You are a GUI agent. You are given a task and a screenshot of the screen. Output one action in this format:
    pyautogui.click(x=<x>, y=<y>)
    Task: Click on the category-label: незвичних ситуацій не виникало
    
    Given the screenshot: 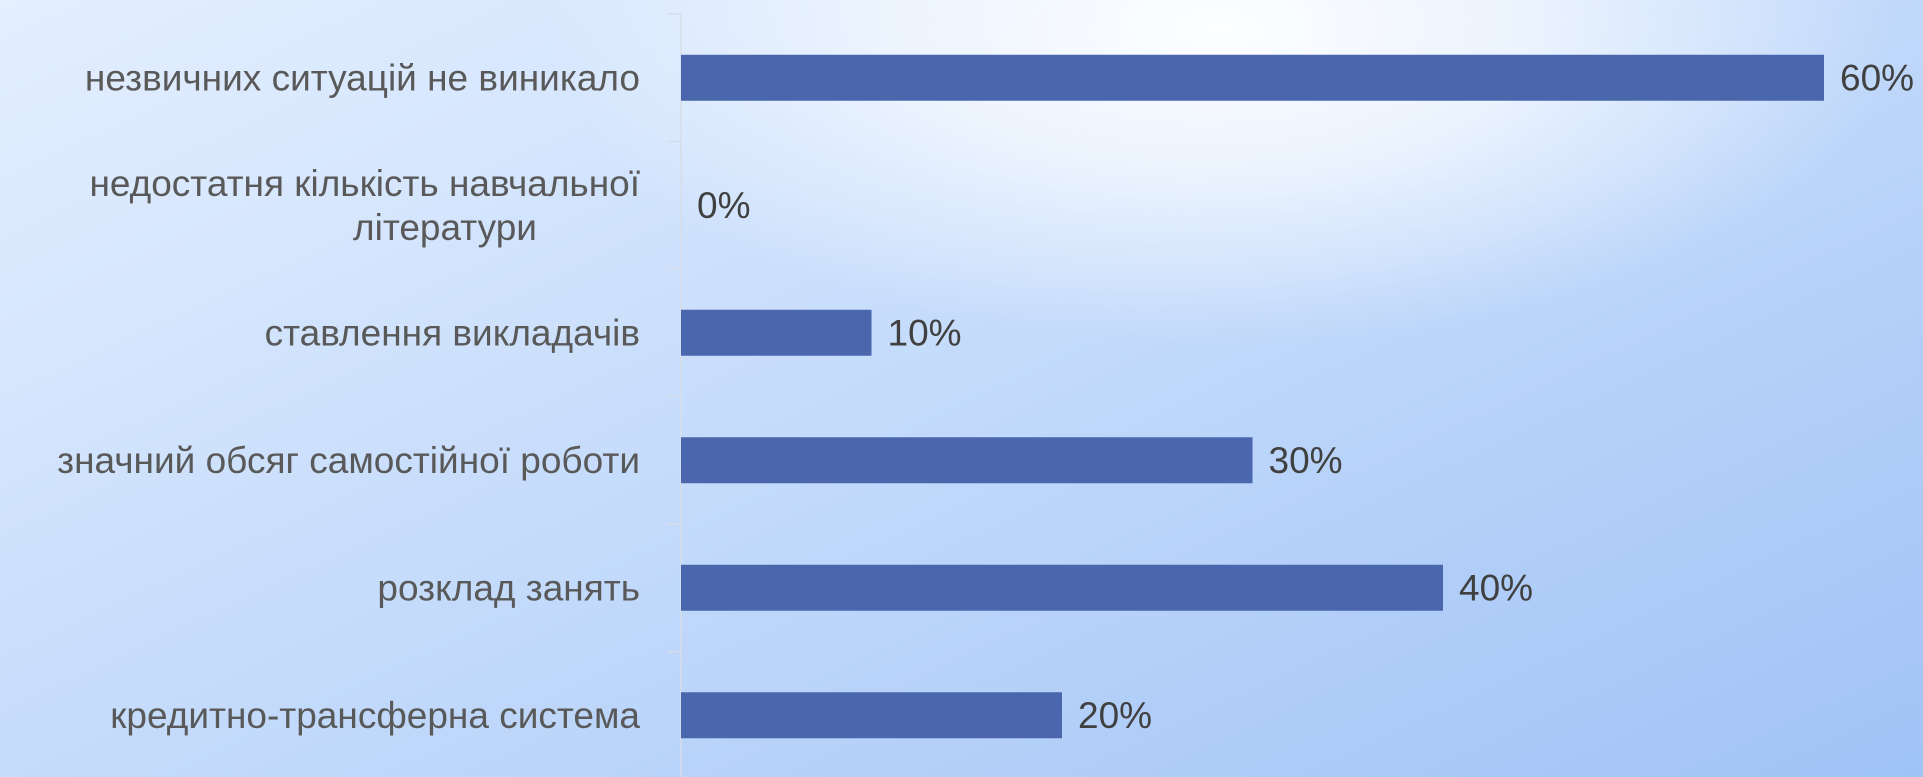 What is the action you would take?
    pyautogui.click(x=362, y=77)
    